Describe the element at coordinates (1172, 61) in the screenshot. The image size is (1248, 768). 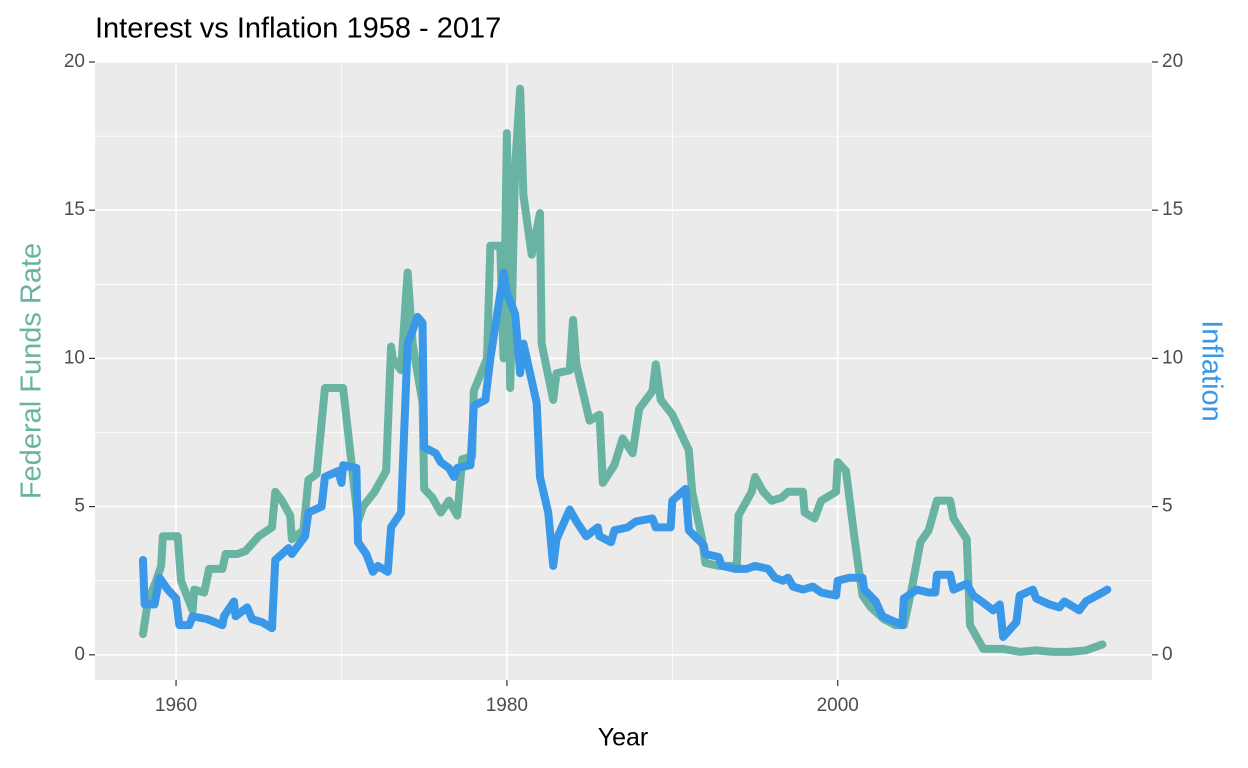
I see `y2-tick-label: 20` at that location.